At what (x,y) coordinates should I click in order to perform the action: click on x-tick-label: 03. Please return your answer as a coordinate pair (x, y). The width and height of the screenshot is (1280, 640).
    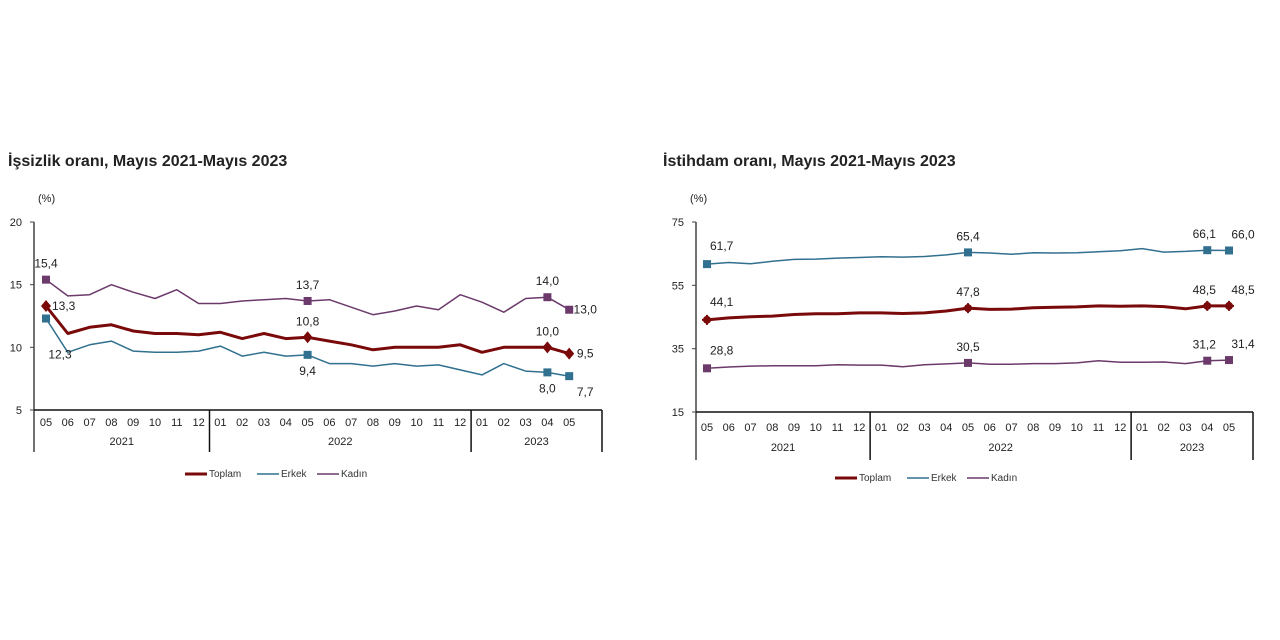
    Looking at the image, I should click on (525, 423).